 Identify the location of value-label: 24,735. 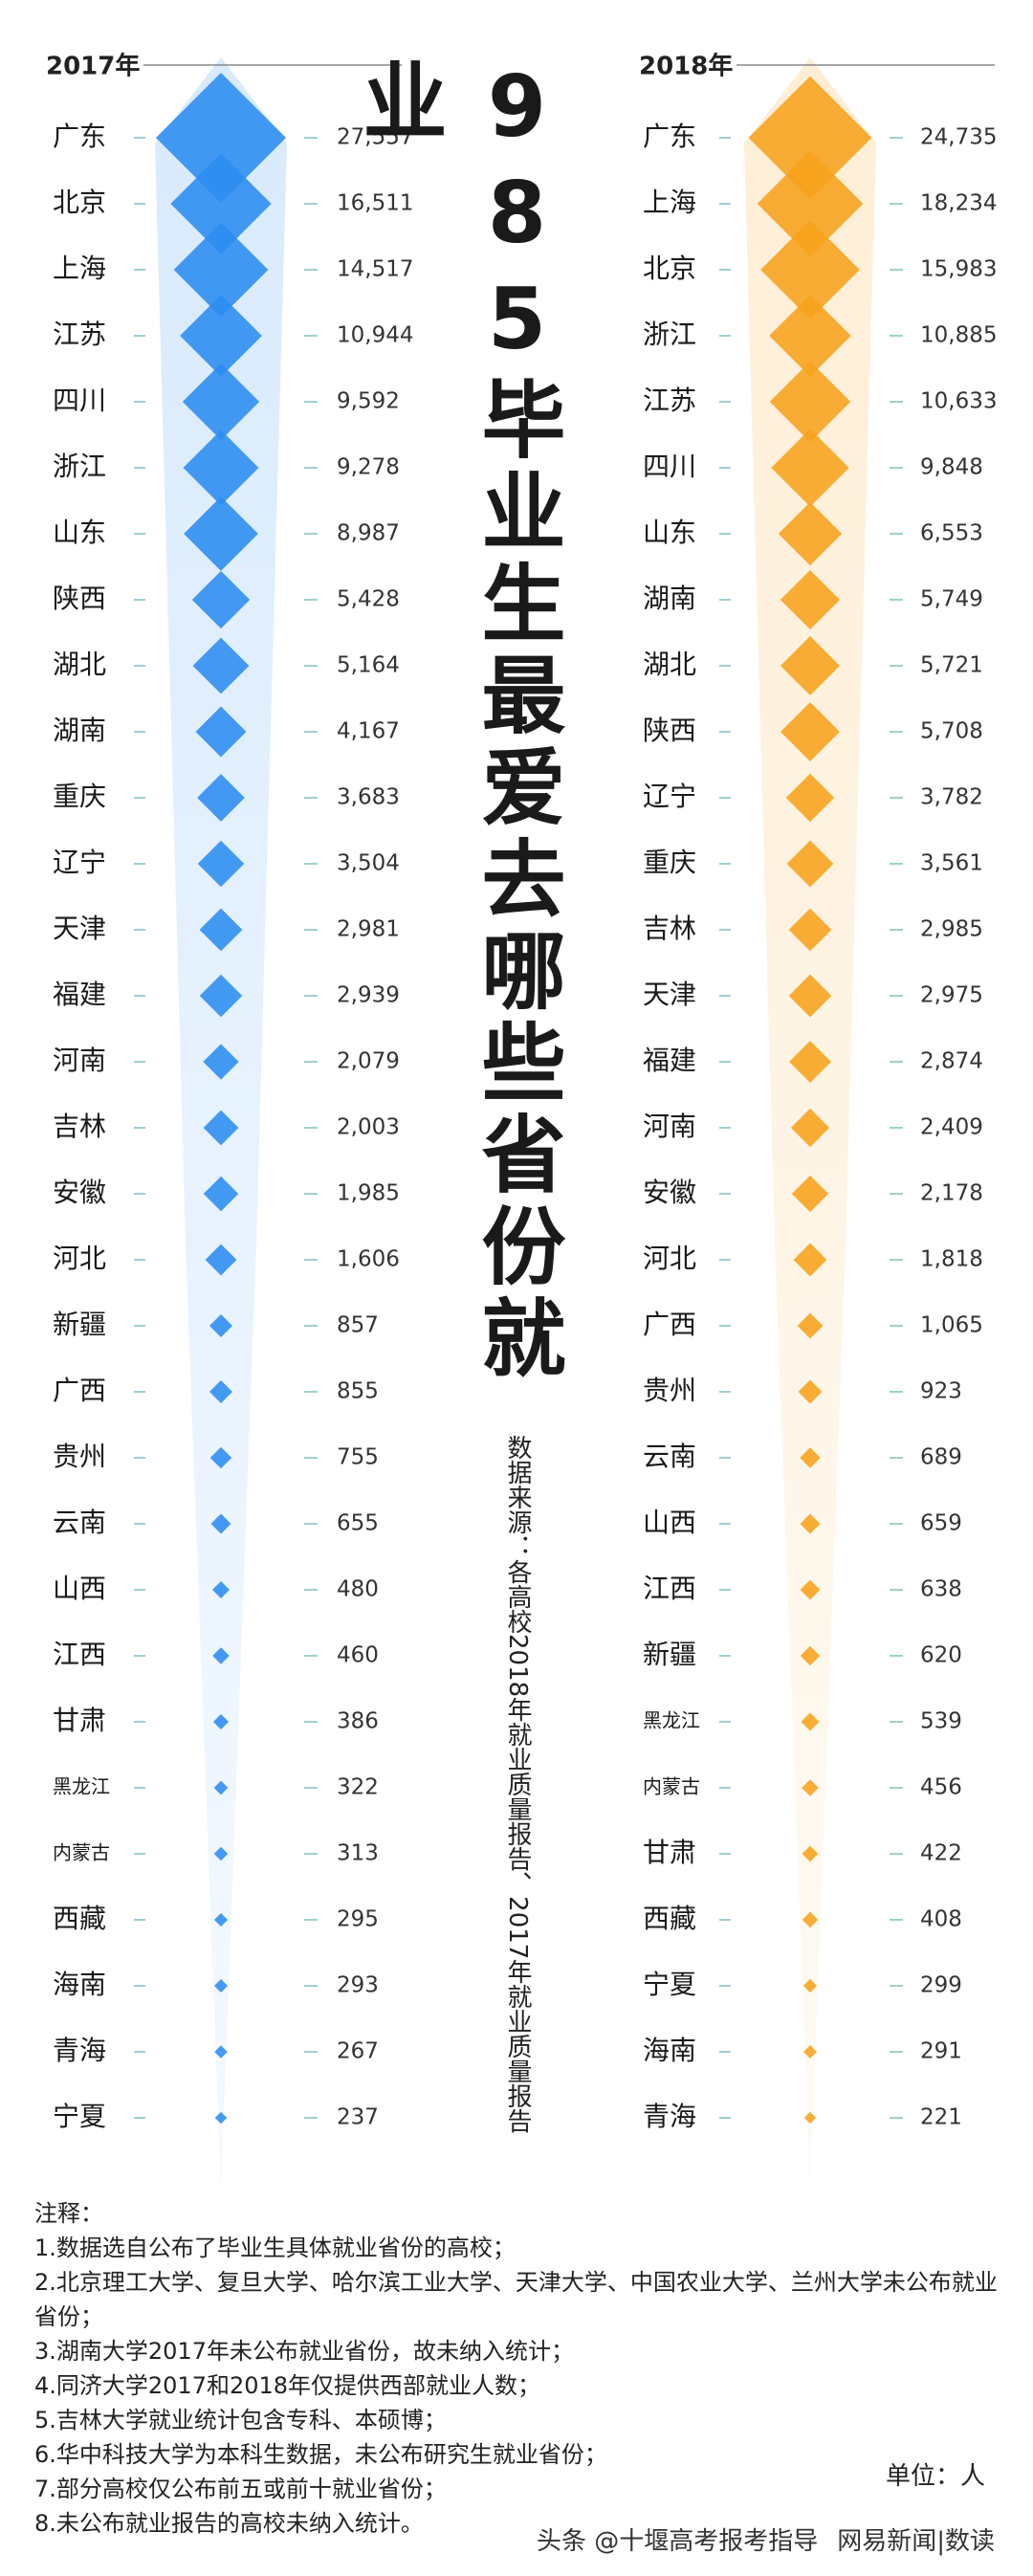
(958, 137).